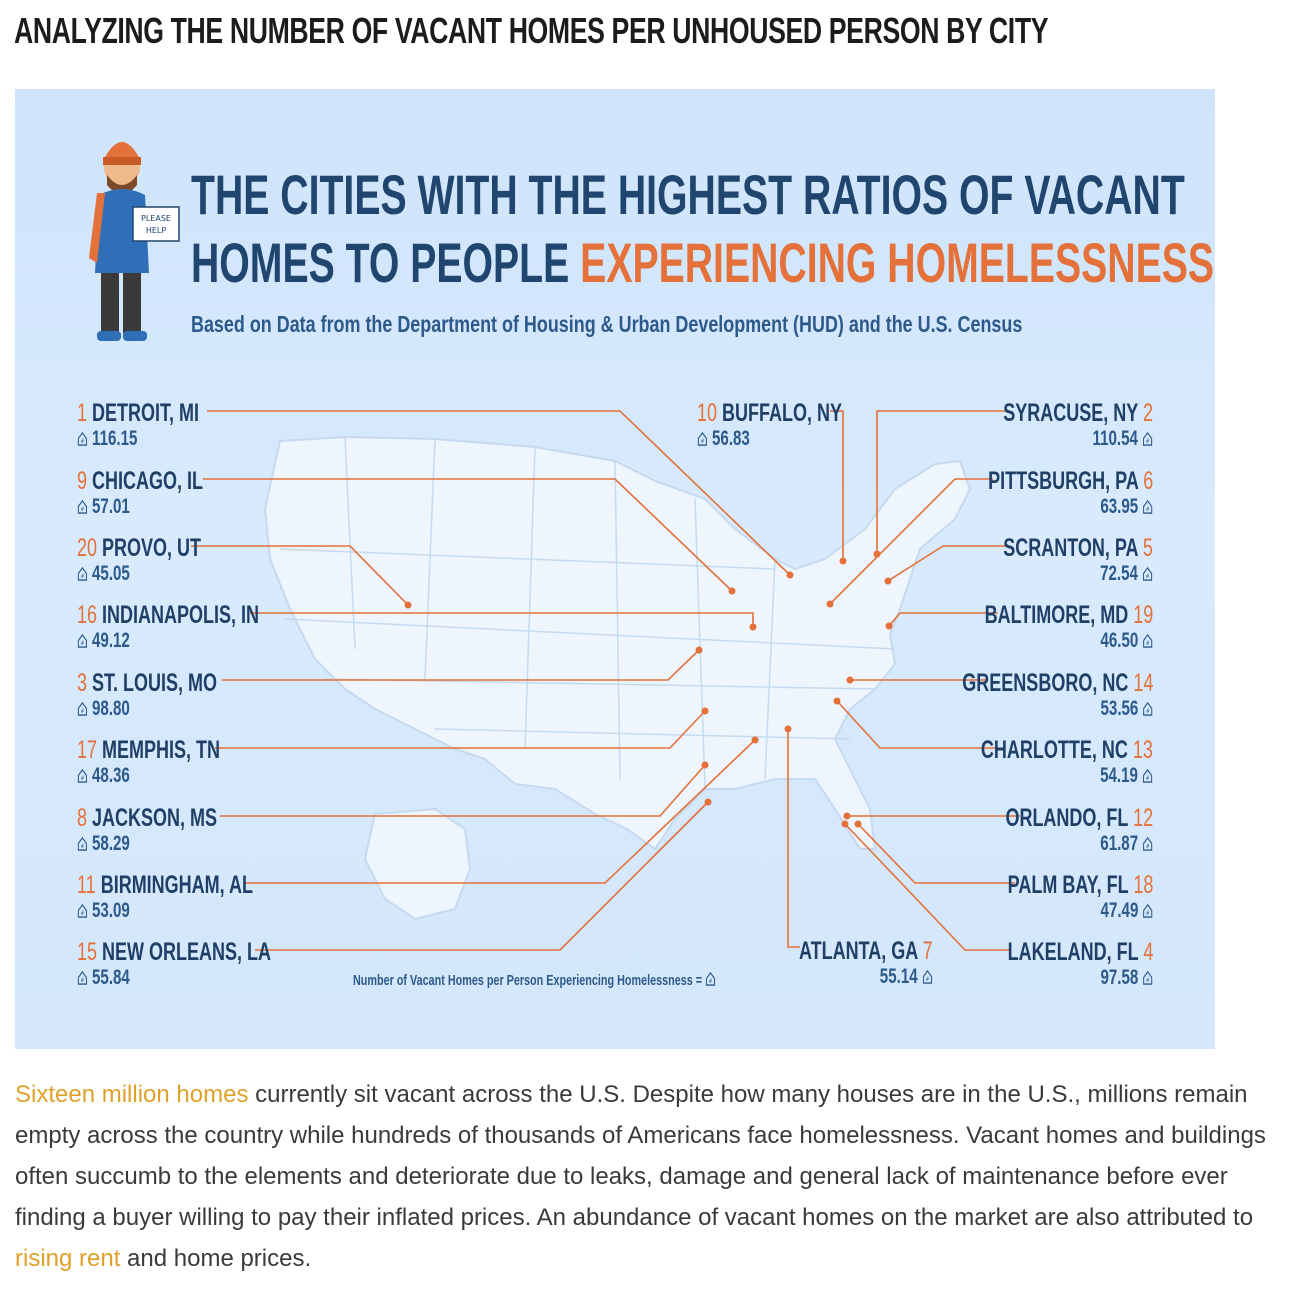  I want to click on city-entry: 8 JACKSON, MS # 58.29, so click(174, 830).